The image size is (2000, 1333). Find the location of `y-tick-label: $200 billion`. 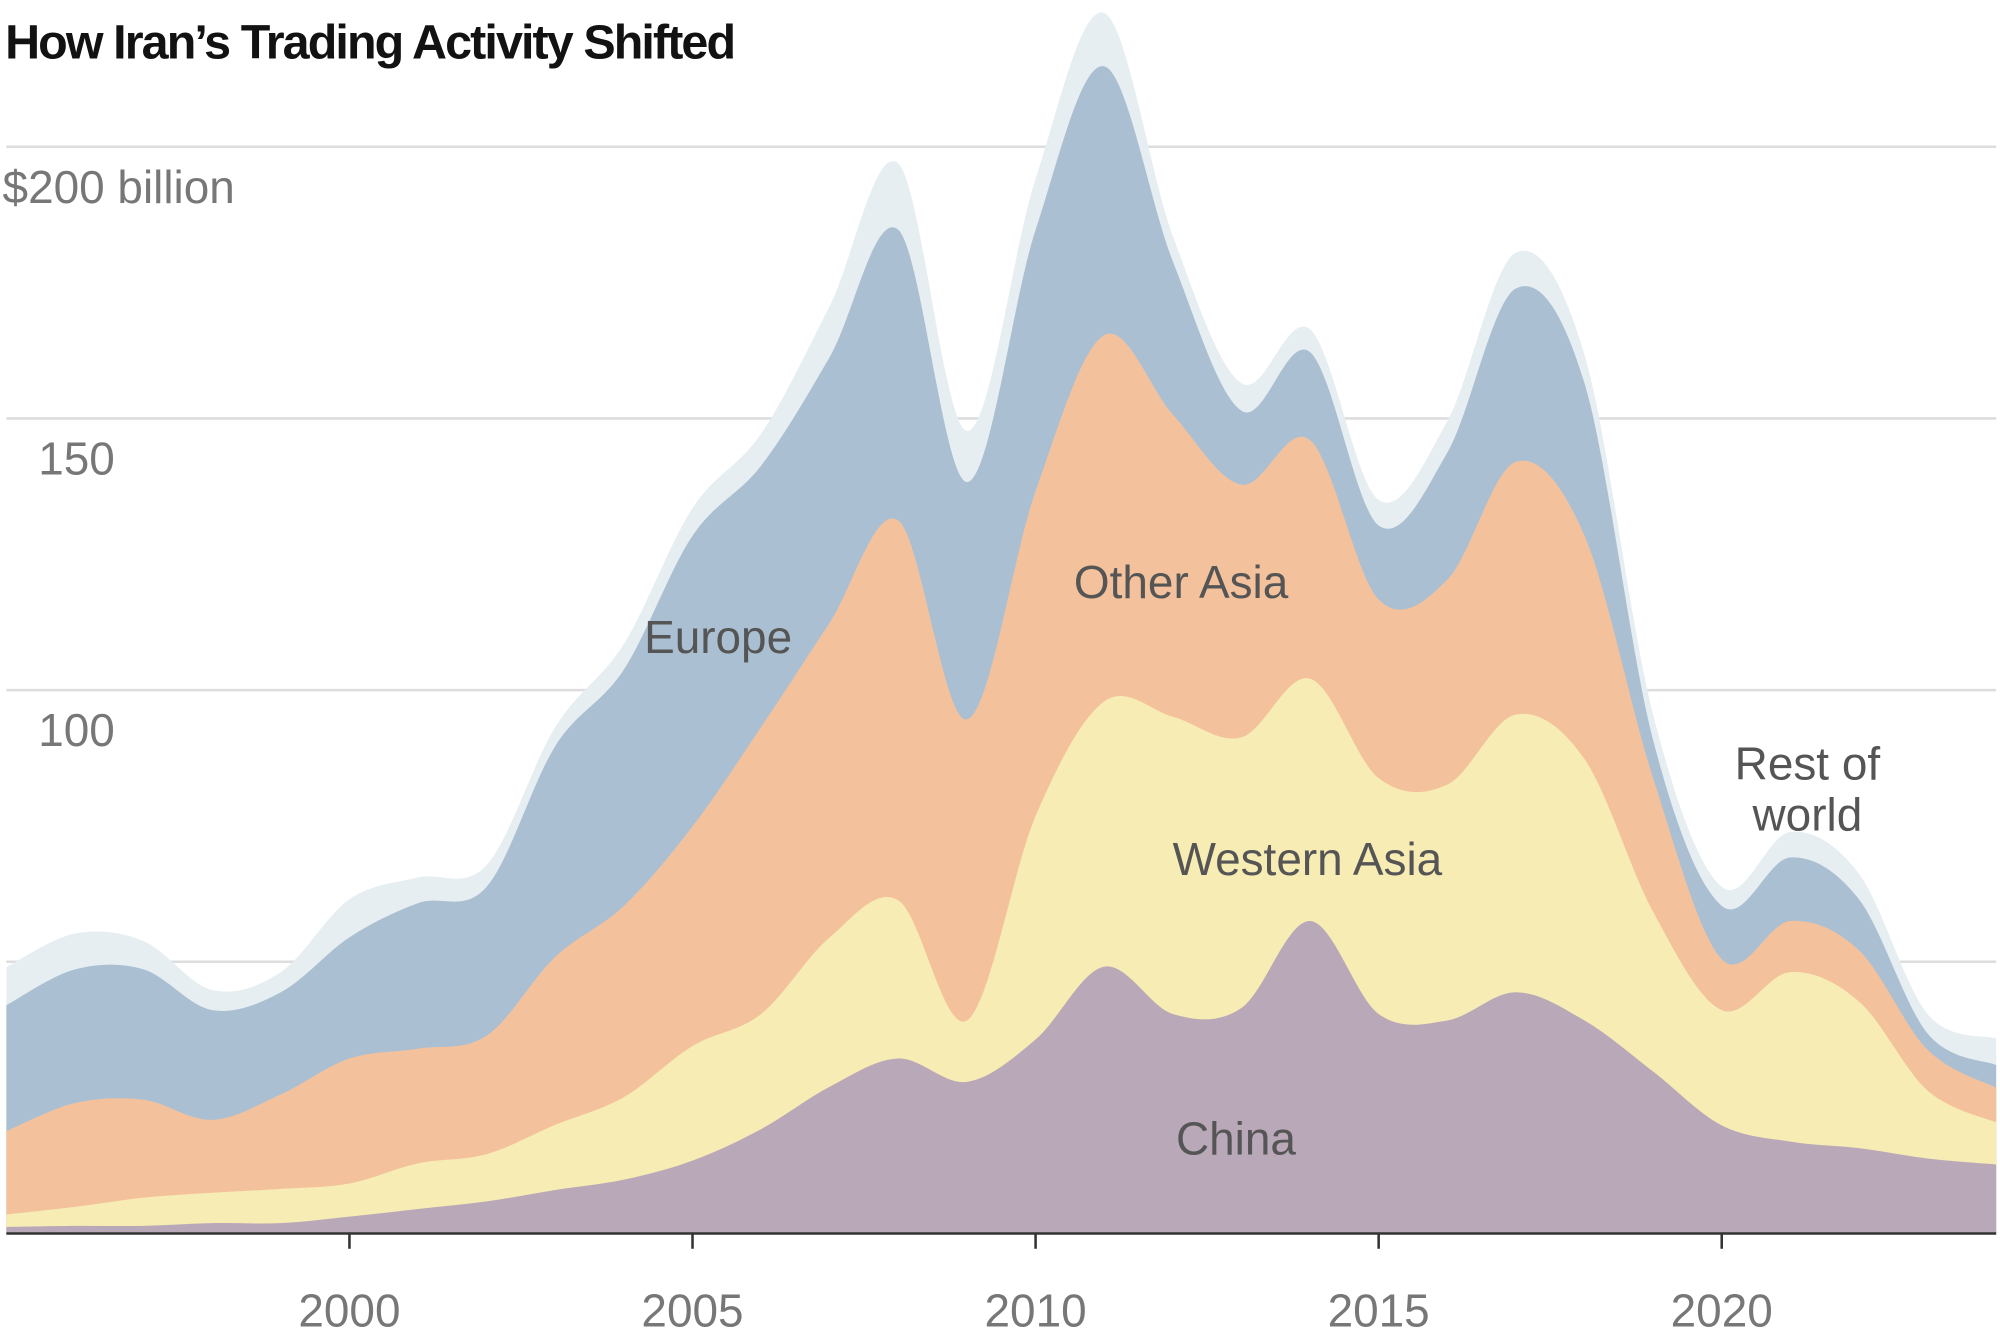

y-tick-label: $200 billion is located at coordinates (119, 187).